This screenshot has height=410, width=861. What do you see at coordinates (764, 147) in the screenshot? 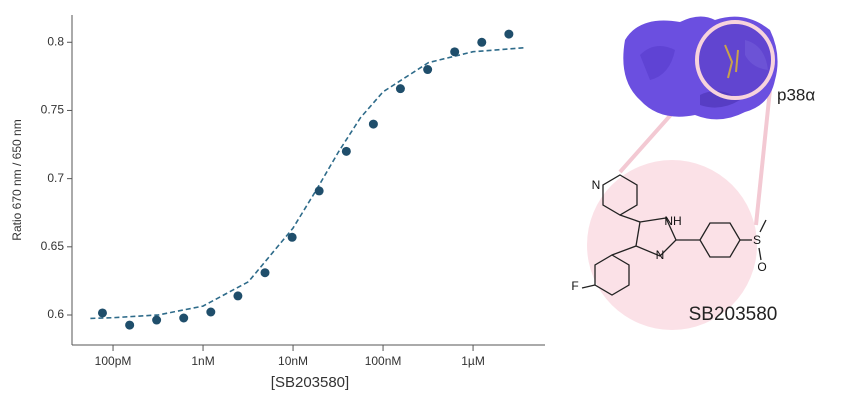
I see `zoom-line` at bounding box center [764, 147].